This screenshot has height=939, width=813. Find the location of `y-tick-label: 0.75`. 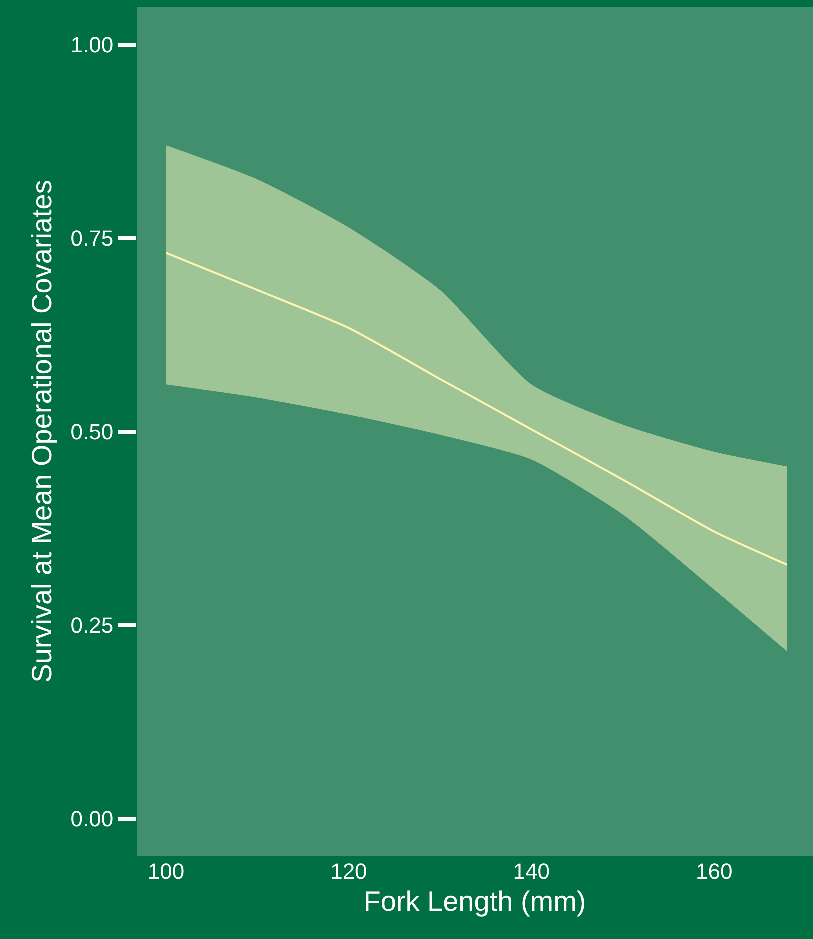

y-tick-label: 0.75 is located at coordinates (92, 239).